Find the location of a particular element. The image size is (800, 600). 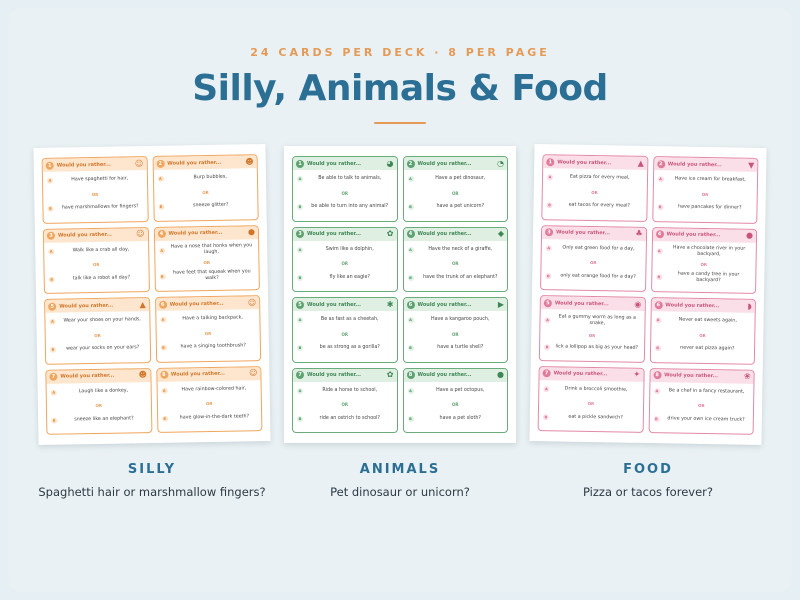

option-b: B have feet that squeak when you walk? is located at coordinates (207, 275).